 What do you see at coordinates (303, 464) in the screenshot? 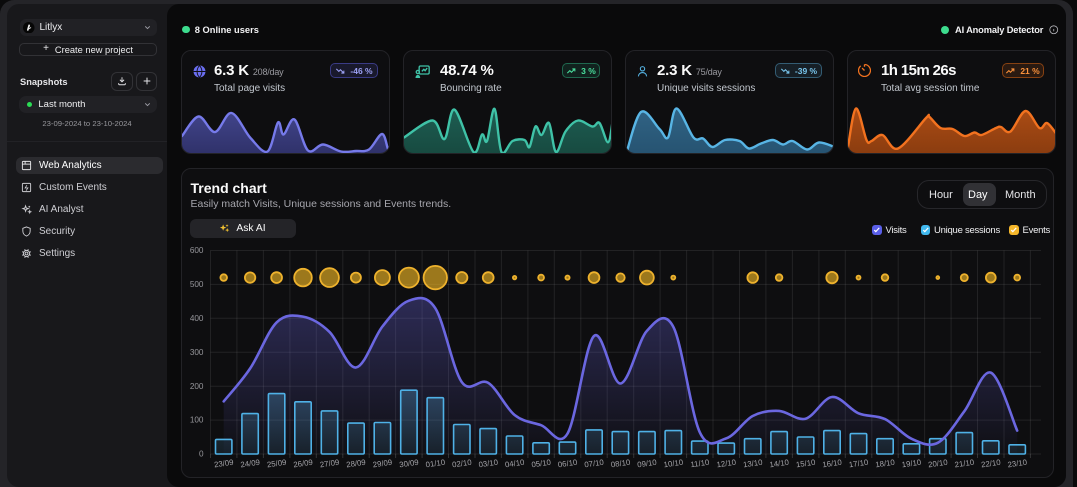
I see `svg-text: 26/09` at bounding box center [303, 464].